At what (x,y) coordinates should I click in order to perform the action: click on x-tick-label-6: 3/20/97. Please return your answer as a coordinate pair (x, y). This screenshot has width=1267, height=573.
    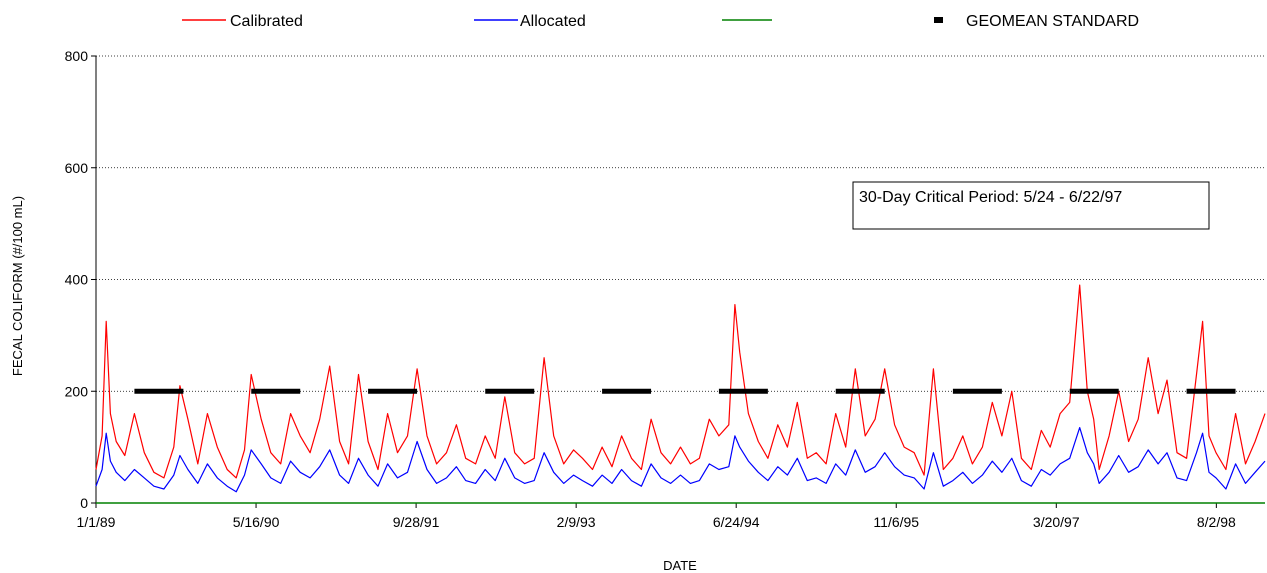
    Looking at the image, I should click on (1056, 522).